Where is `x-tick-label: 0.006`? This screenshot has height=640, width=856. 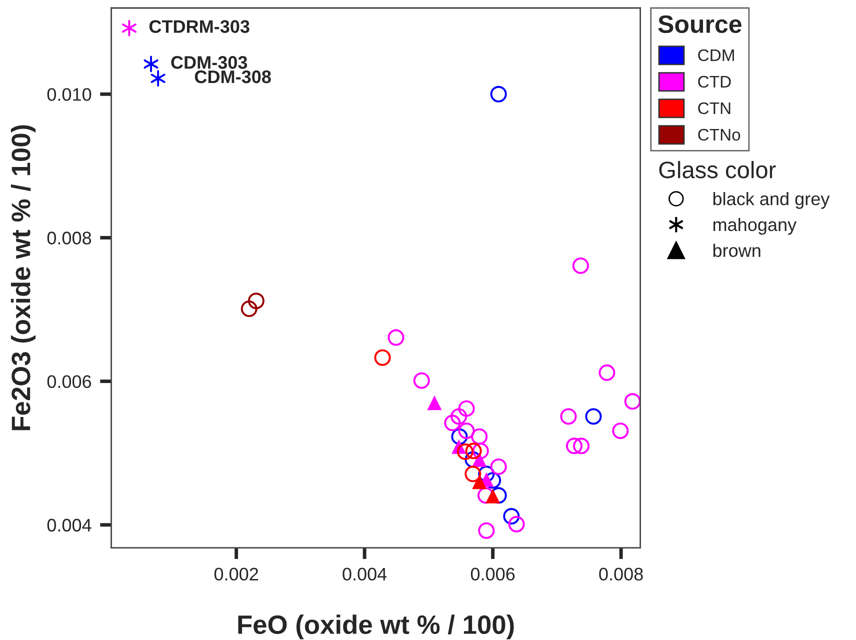
x-tick-label: 0.006 is located at coordinates (492, 574).